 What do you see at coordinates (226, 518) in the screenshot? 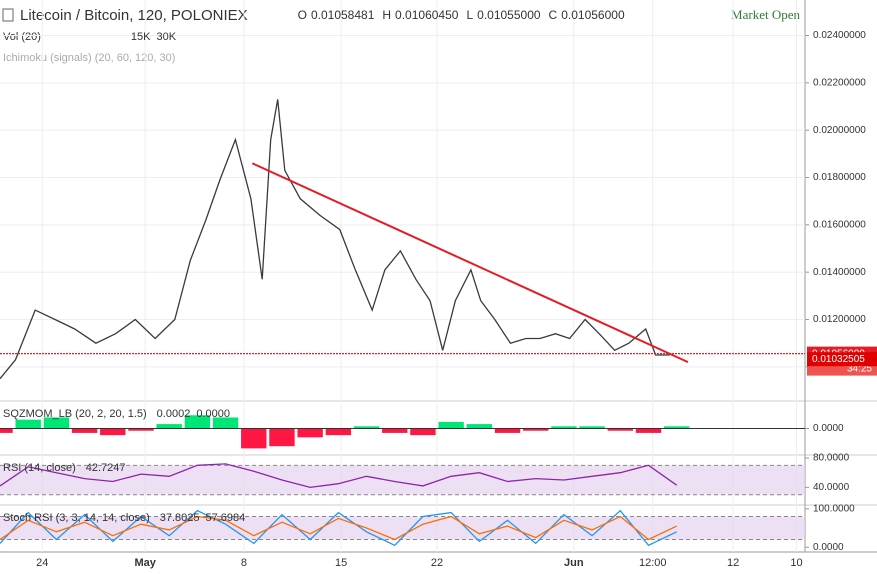
I see `panel-value: 57.6984` at bounding box center [226, 518].